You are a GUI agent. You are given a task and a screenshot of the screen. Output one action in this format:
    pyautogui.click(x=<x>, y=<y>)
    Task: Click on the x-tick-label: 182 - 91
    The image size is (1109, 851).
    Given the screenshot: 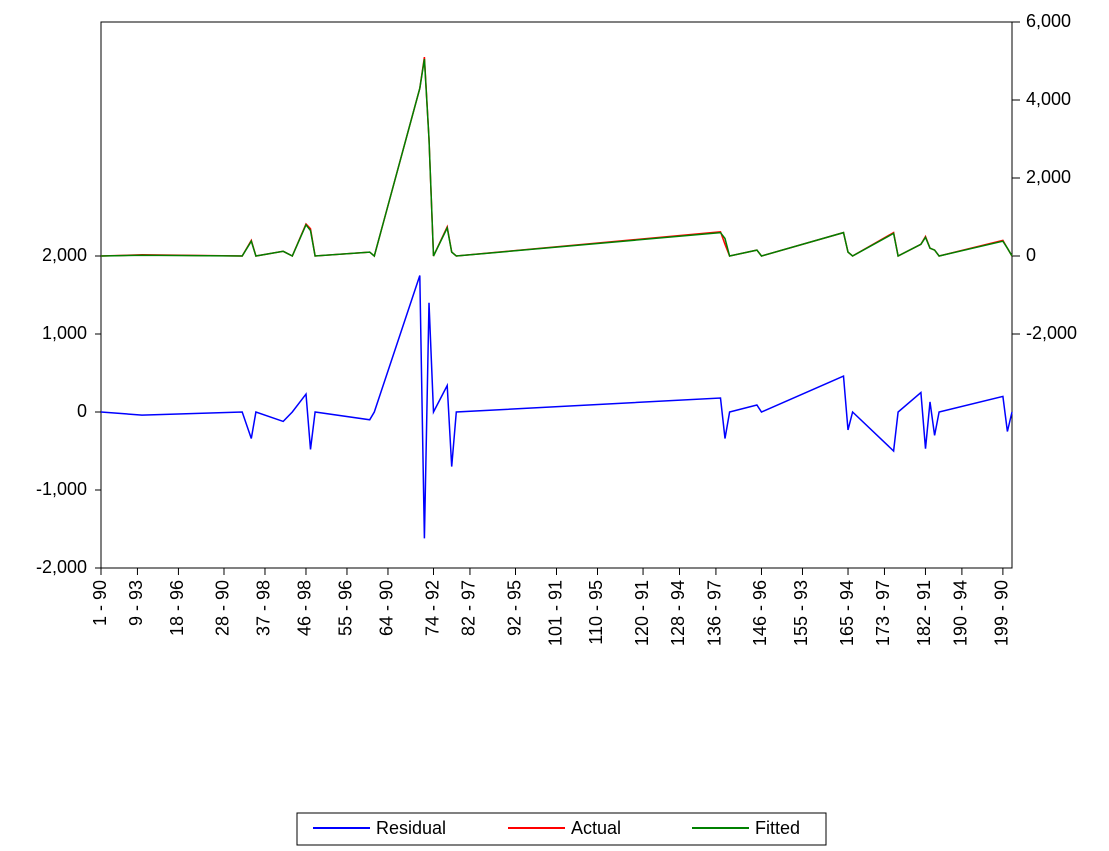 What is the action you would take?
    pyautogui.click(x=924, y=613)
    